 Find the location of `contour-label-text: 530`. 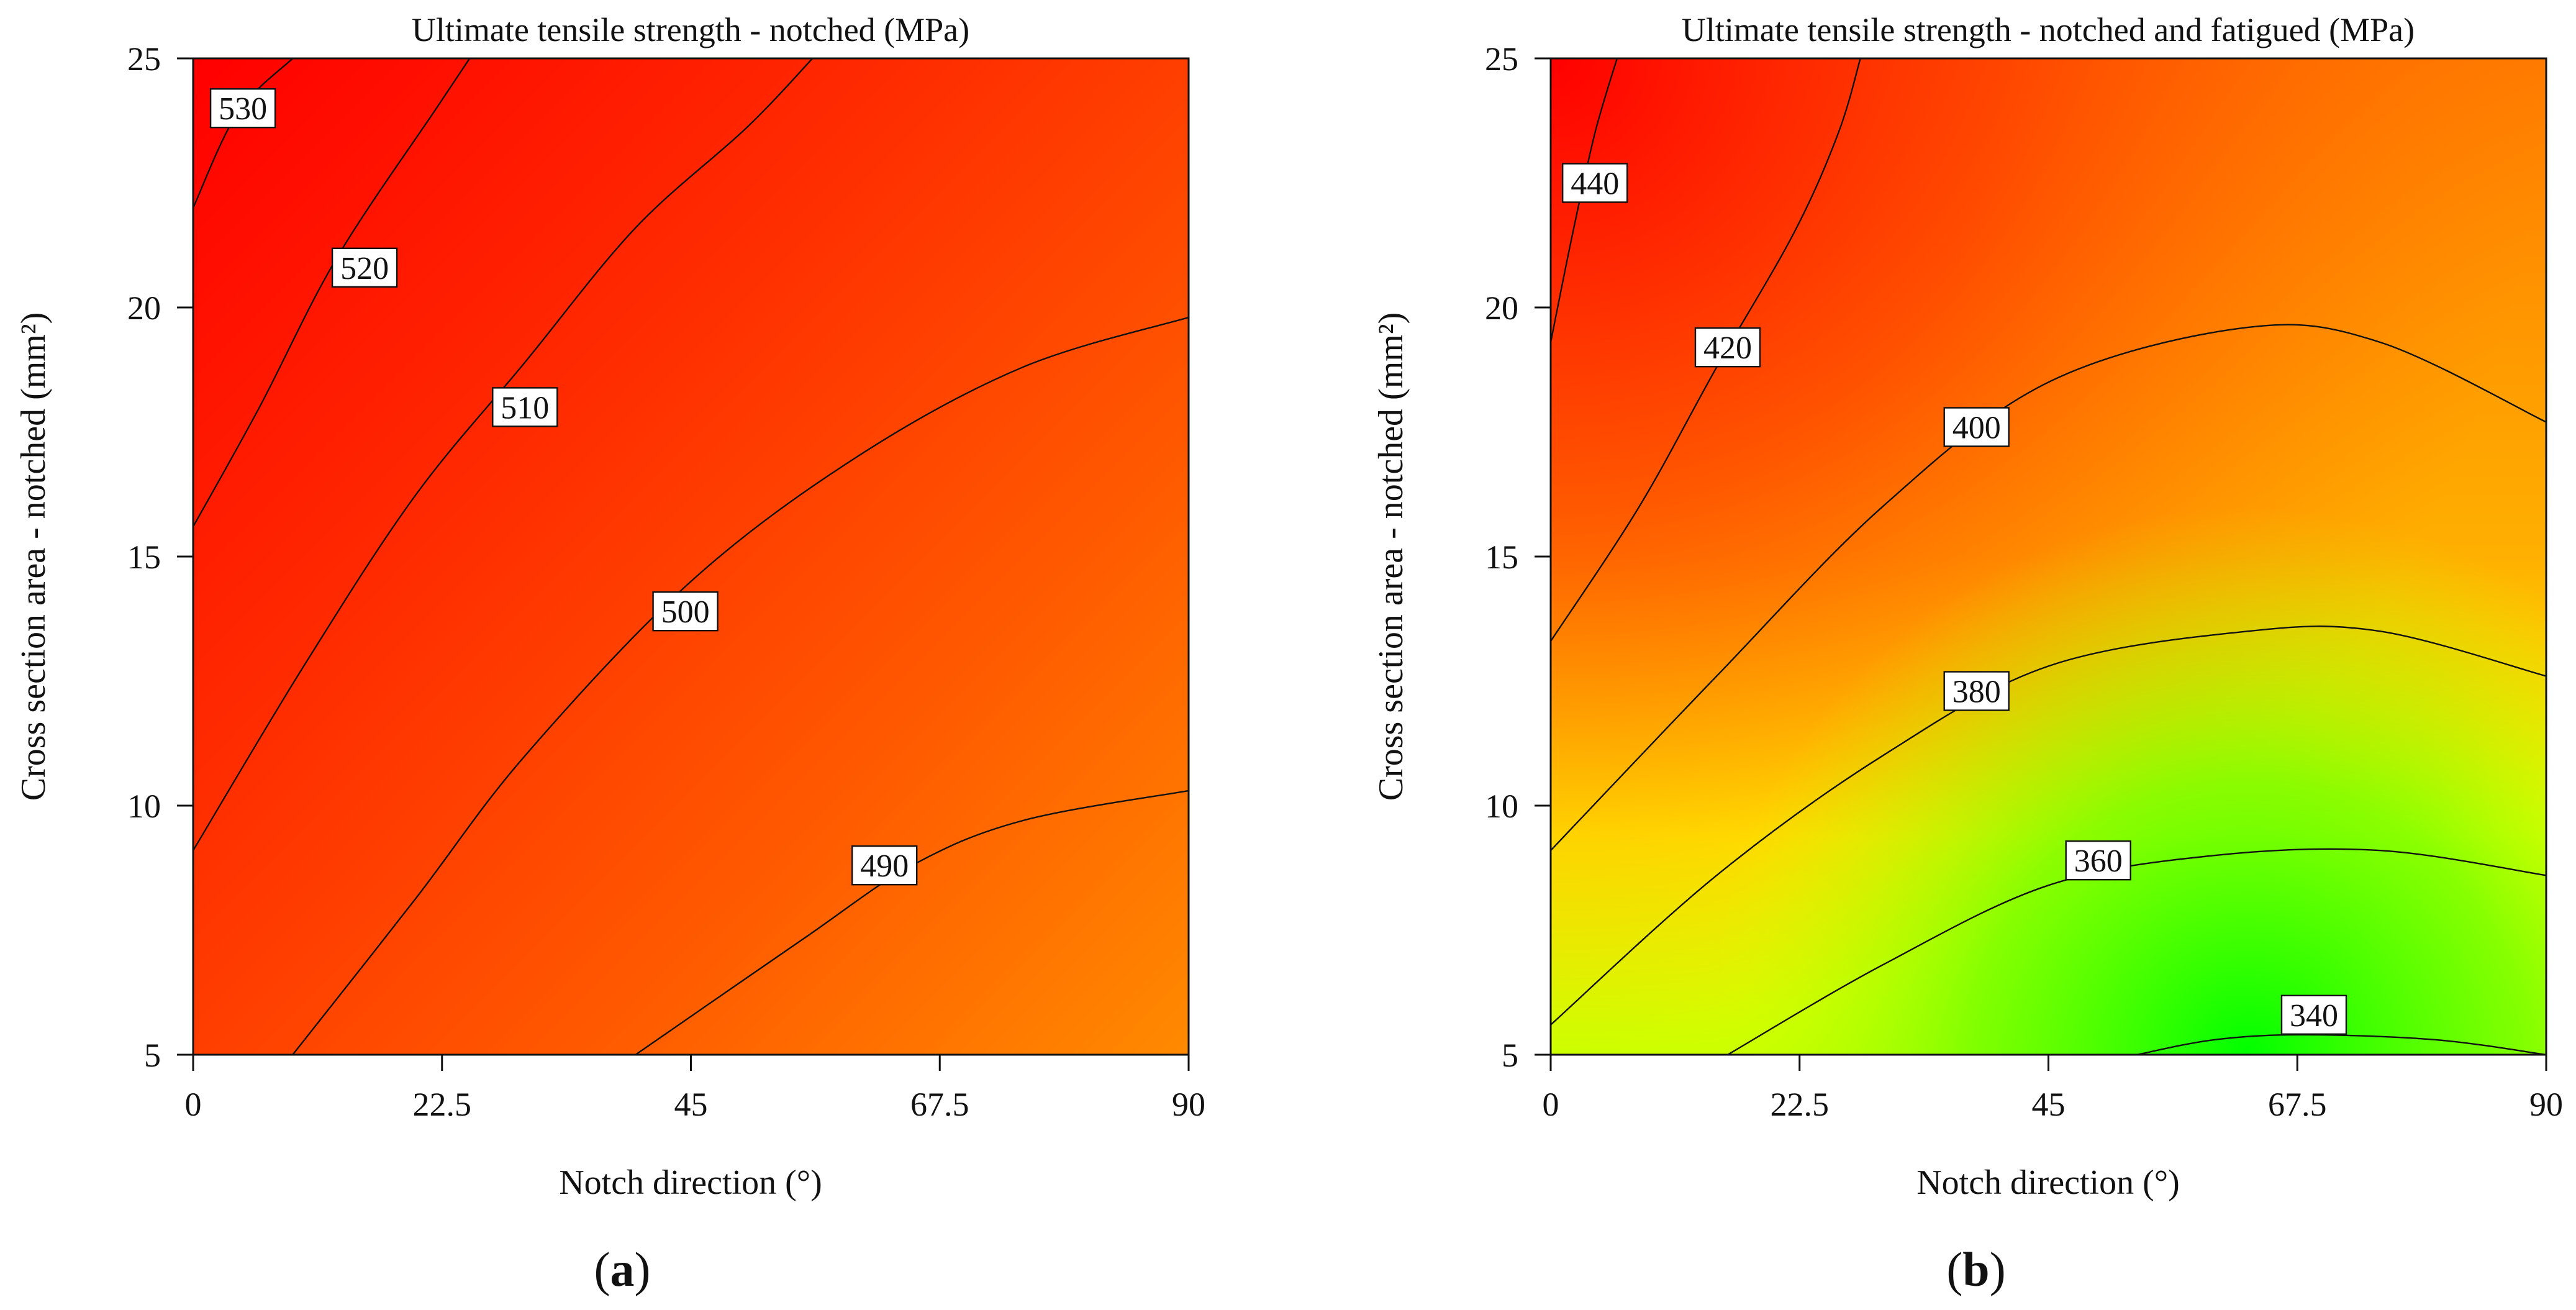

contour-label-text: 530 is located at coordinates (243, 109).